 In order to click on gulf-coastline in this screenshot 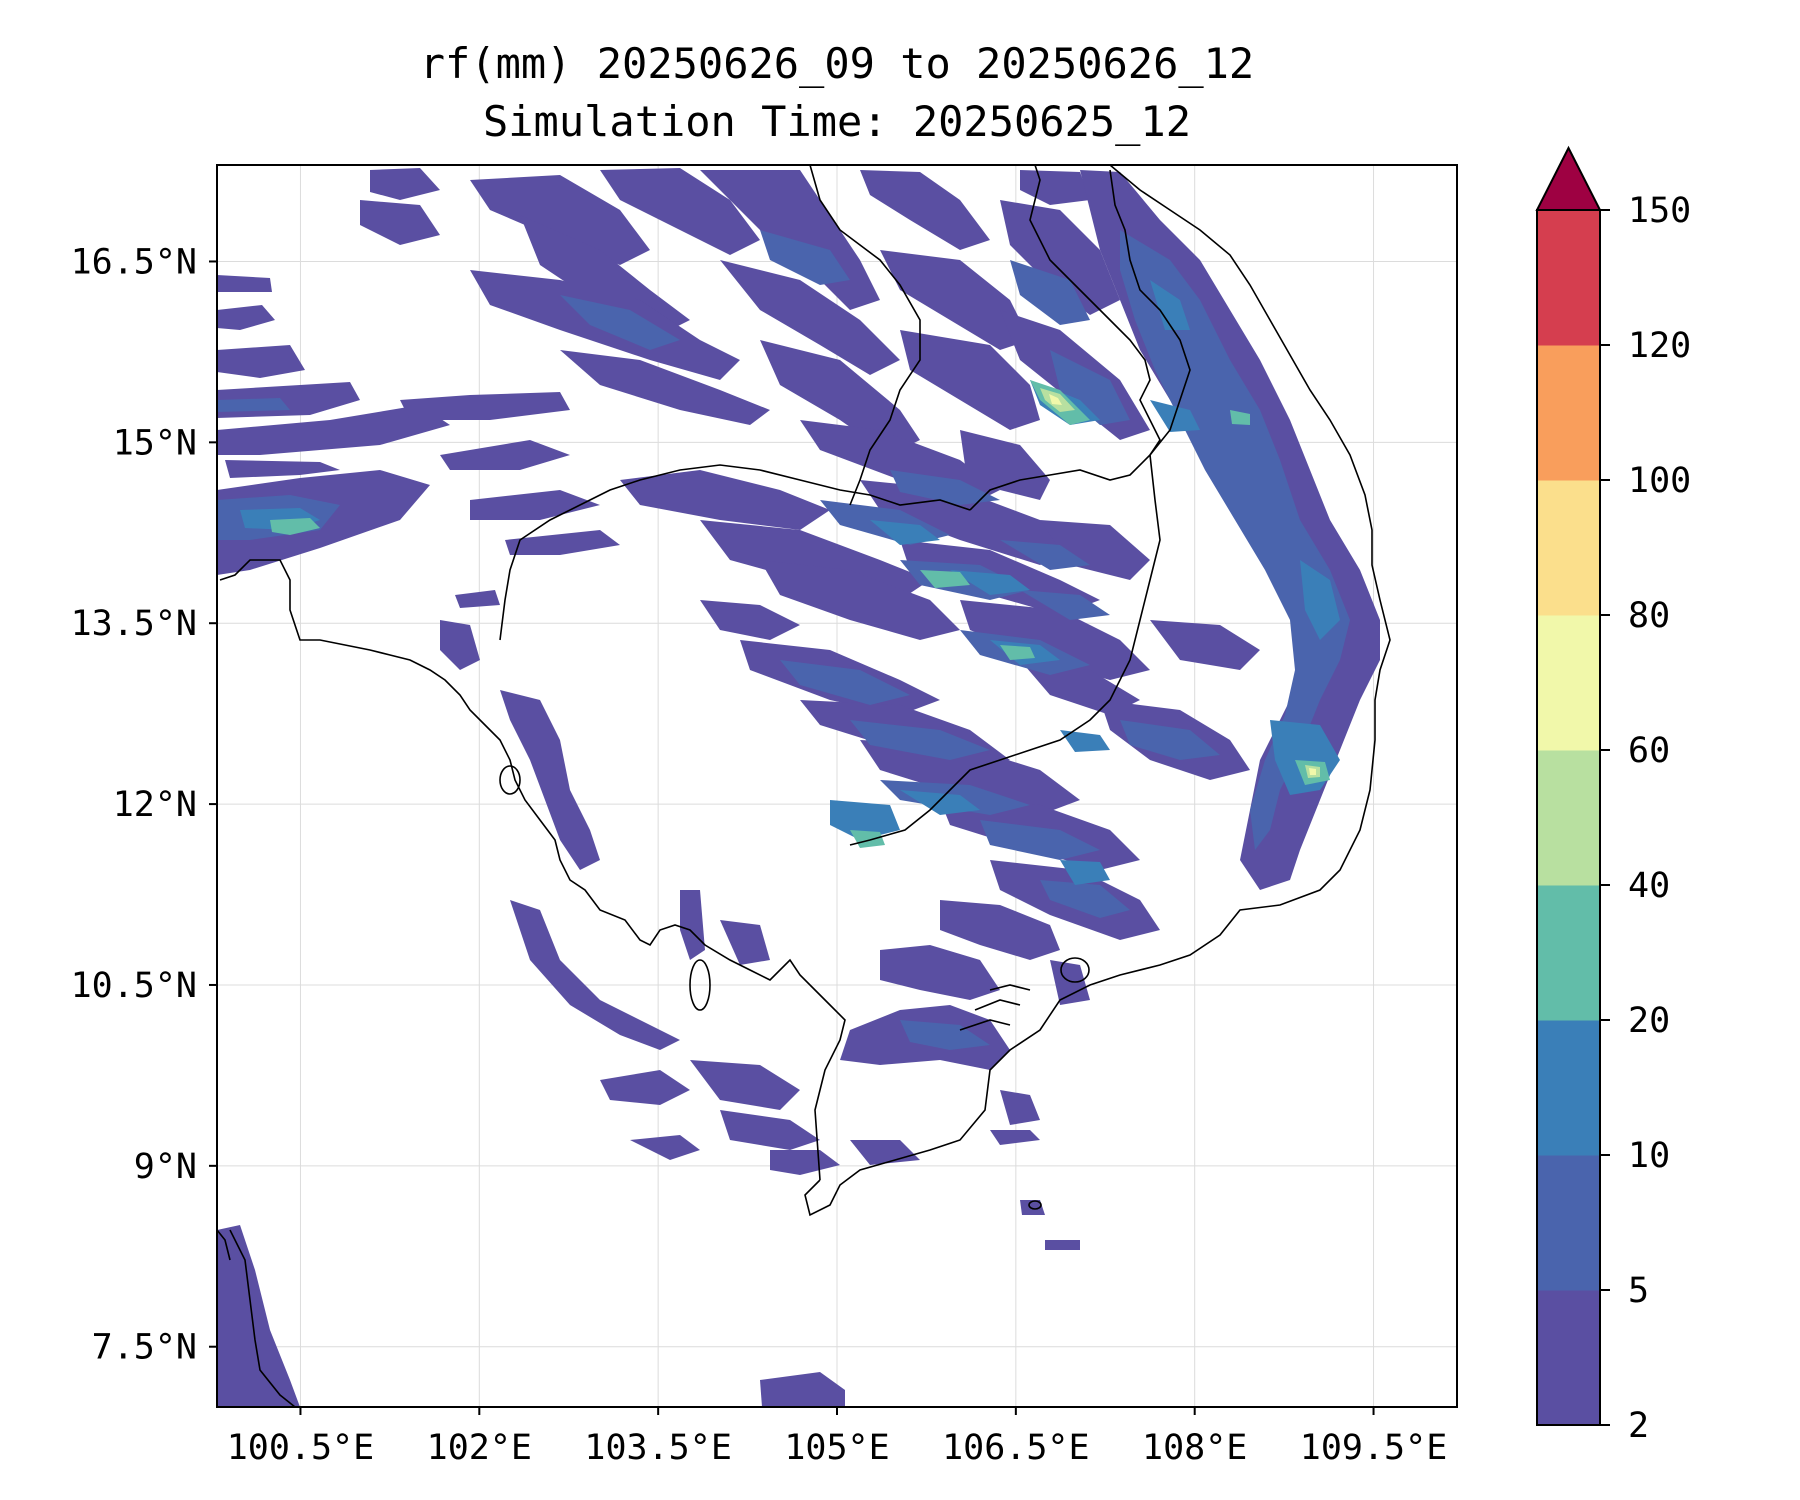, I will do `click(532, 870)`.